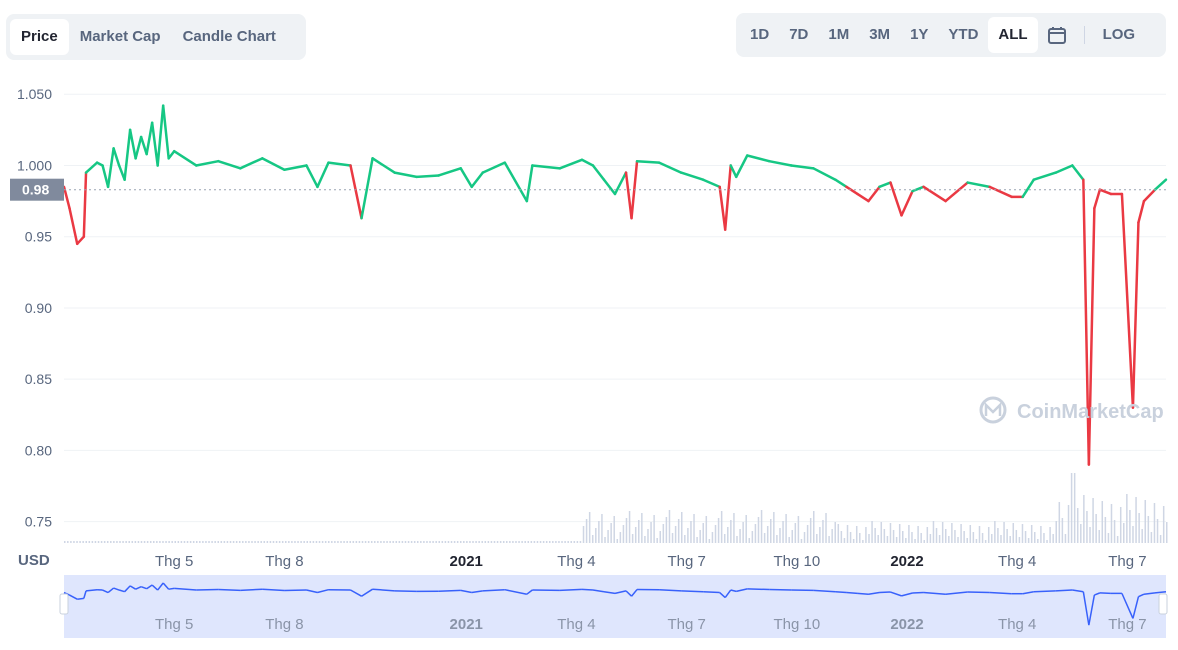 This screenshot has height=650, width=1178. I want to click on time-range-selector: 1D 7D 1M 3M 1Y YTD ALL LOG, so click(951, 35).